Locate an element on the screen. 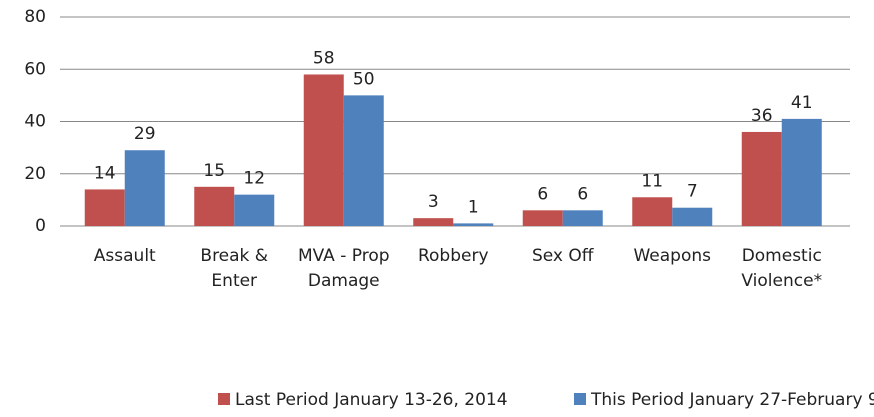 The height and width of the screenshot is (417, 874). data-label: 1 is located at coordinates (473, 207).